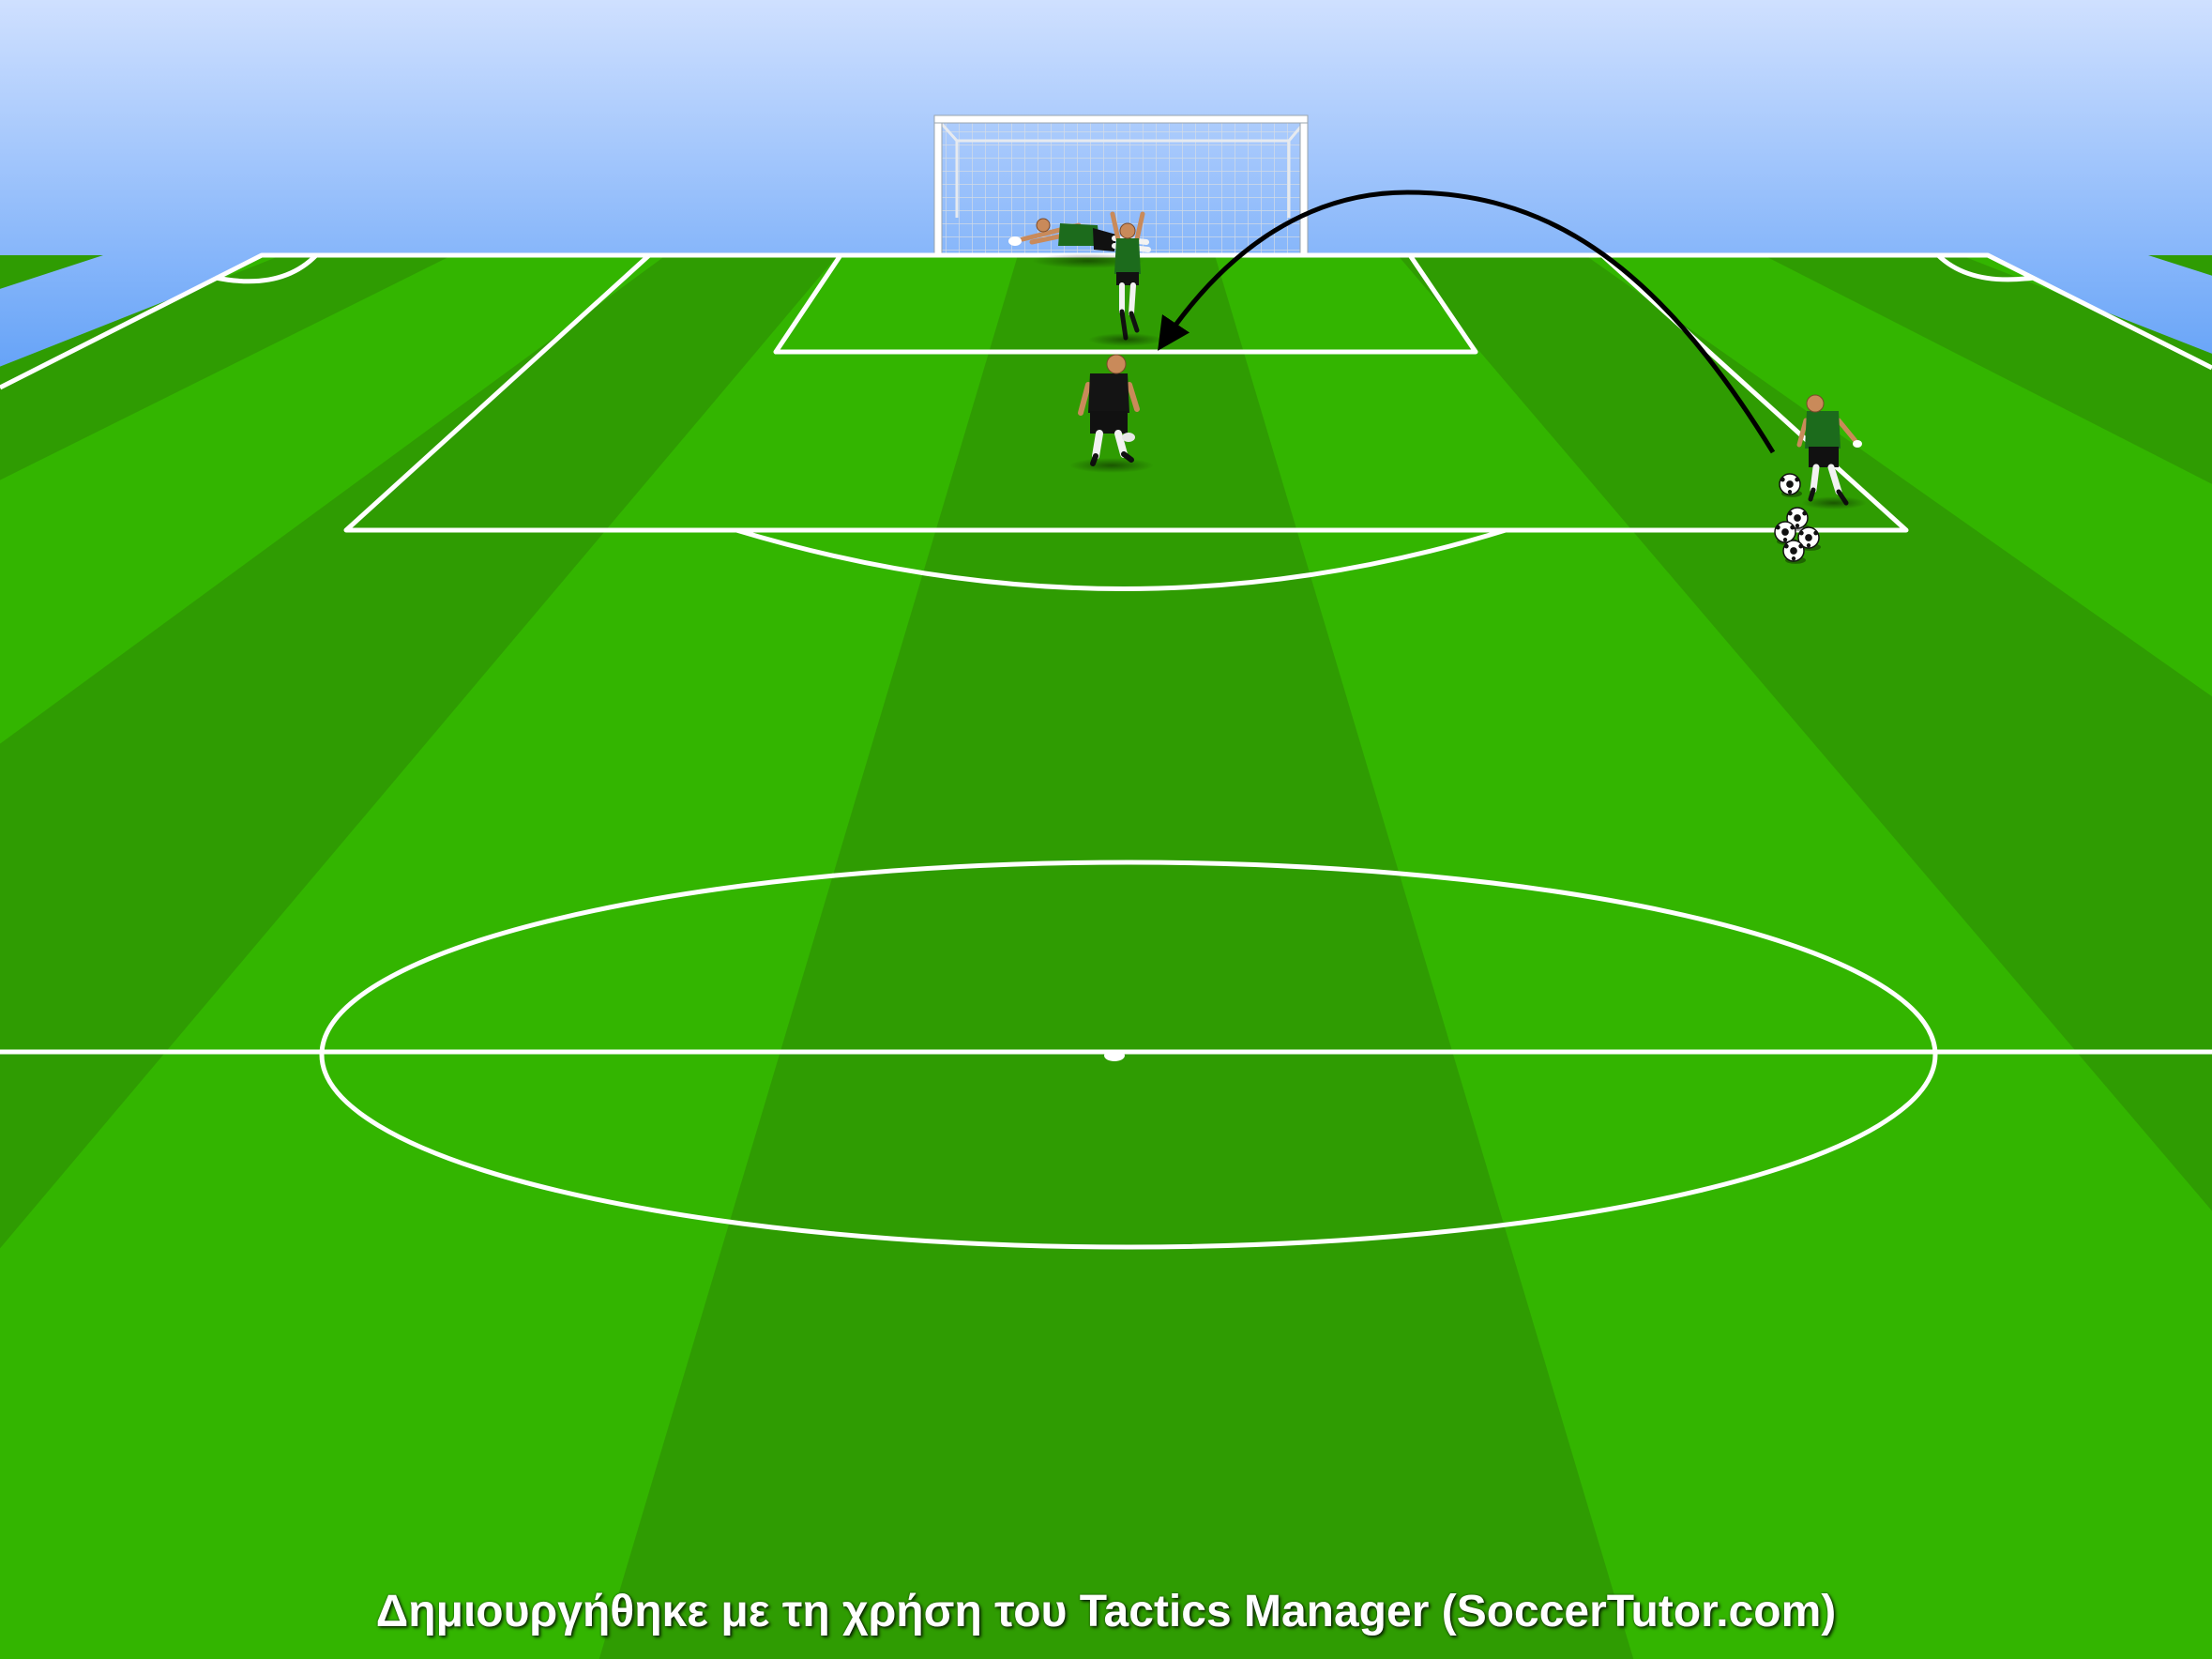 This screenshot has width=2212, height=1659. I want to click on penalty-arc, so click(1121, 559).